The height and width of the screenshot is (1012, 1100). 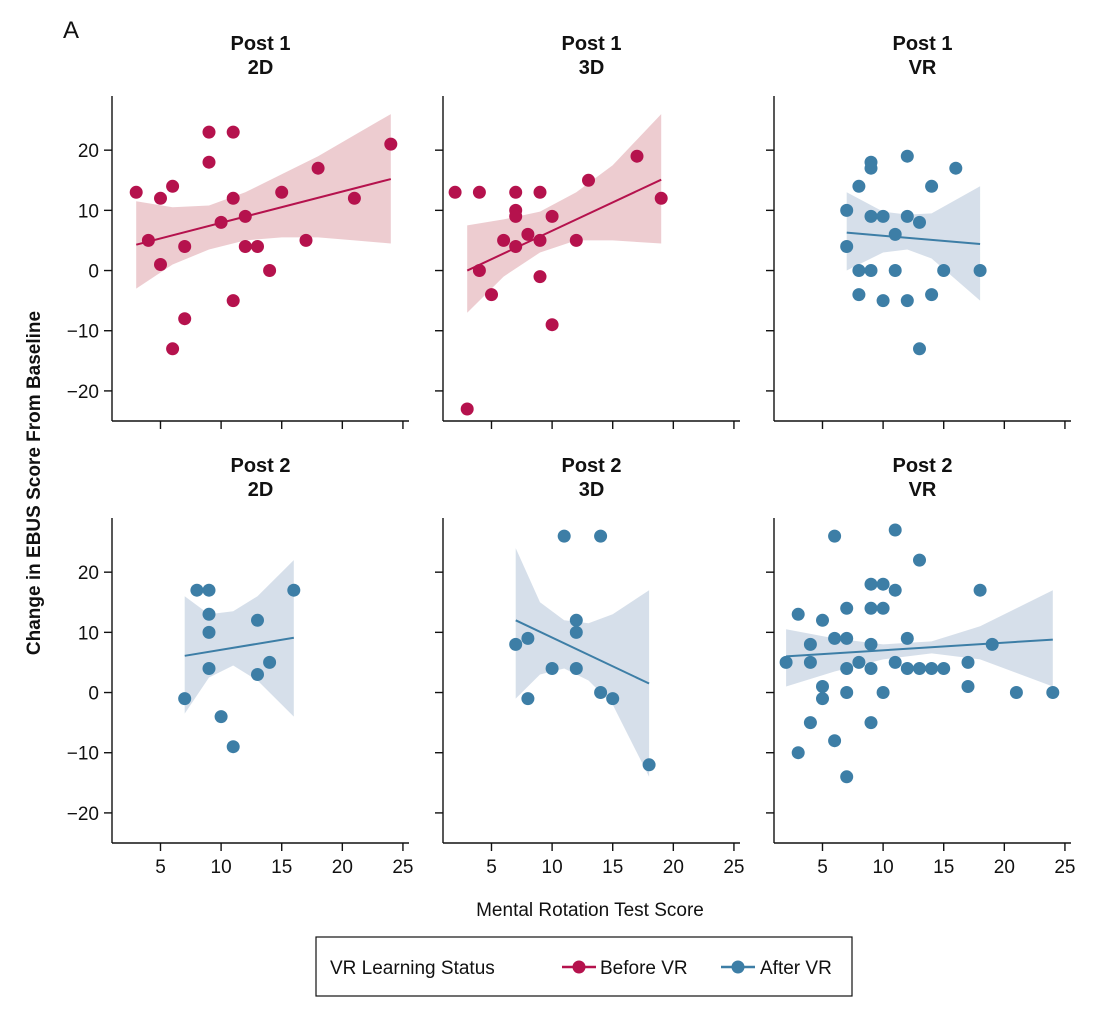 I want to click on y-tick-label: −20, so click(x=83, y=392).